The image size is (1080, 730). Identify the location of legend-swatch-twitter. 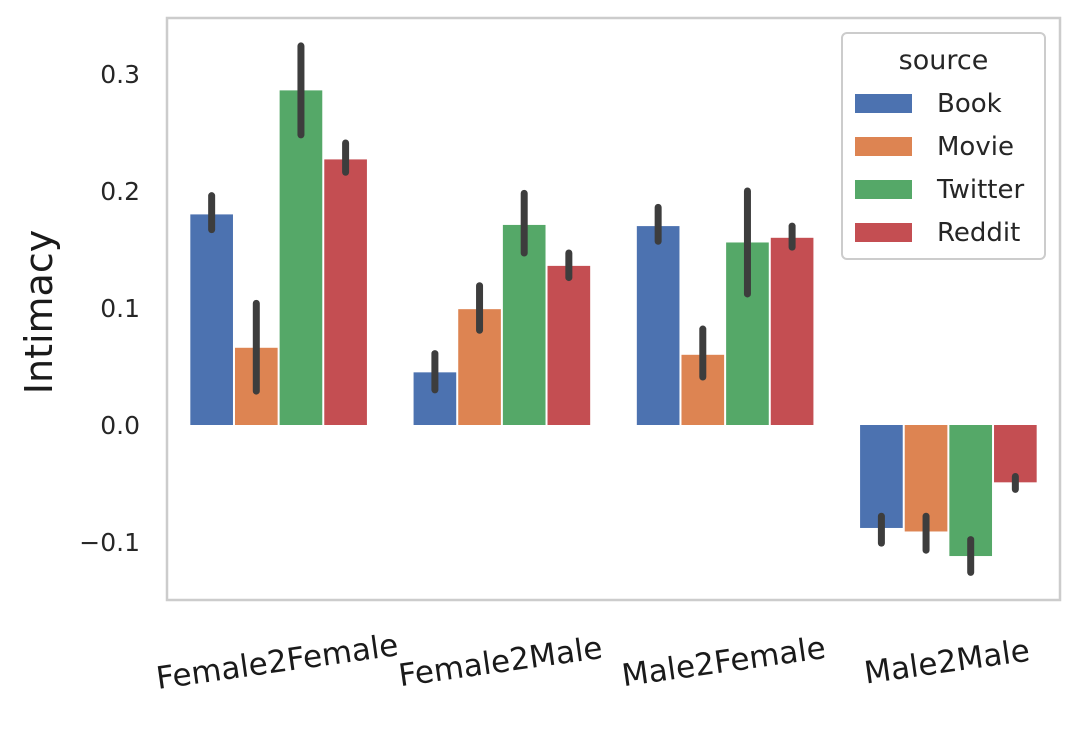
(883, 189).